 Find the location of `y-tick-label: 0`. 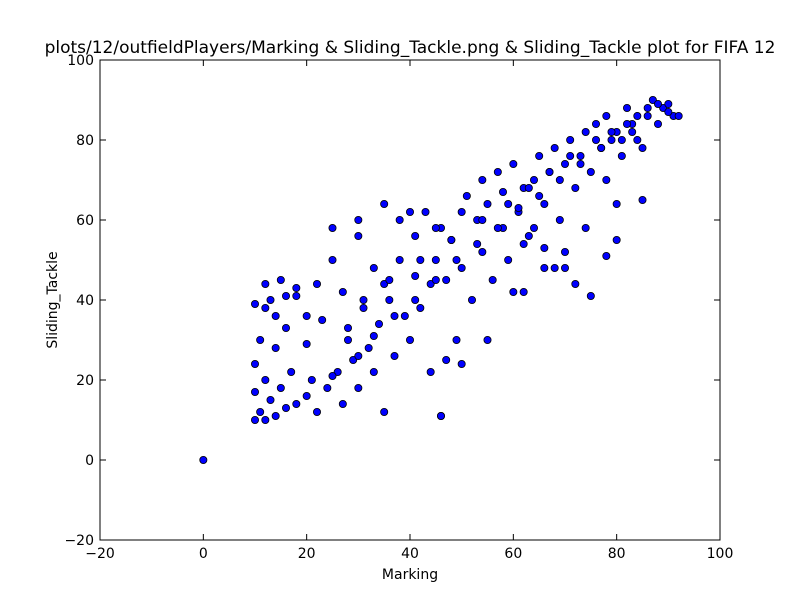

y-tick-label: 0 is located at coordinates (89, 461).